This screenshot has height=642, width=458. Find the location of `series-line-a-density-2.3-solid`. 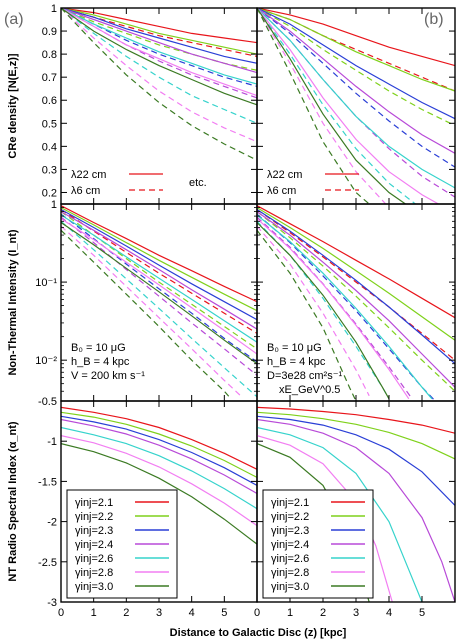

series-line-a-density-2.3-solid is located at coordinates (159, 36).